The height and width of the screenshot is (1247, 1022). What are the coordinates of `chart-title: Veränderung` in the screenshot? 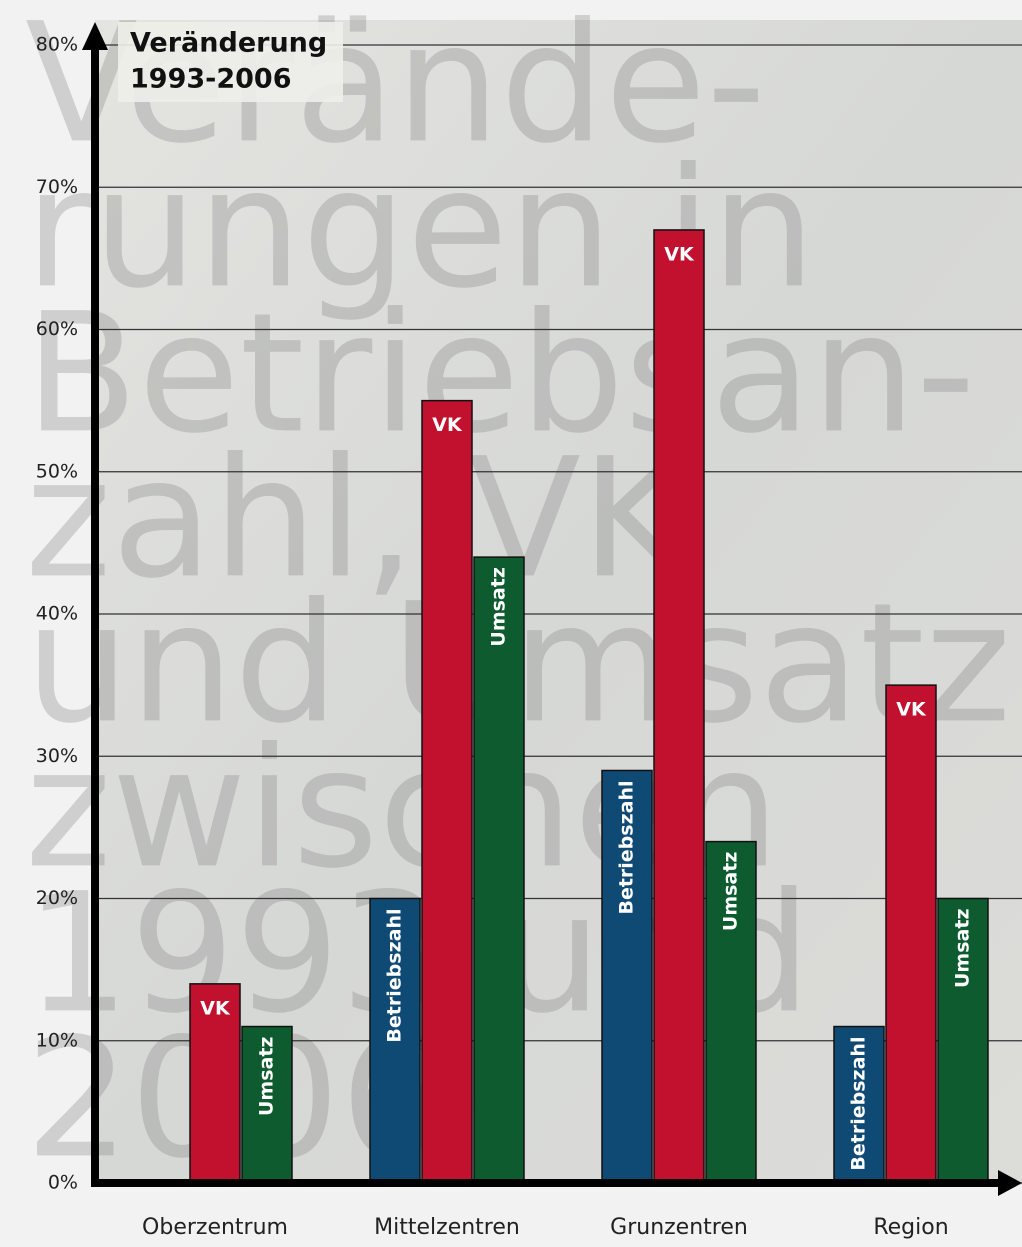 It's located at (228, 43).